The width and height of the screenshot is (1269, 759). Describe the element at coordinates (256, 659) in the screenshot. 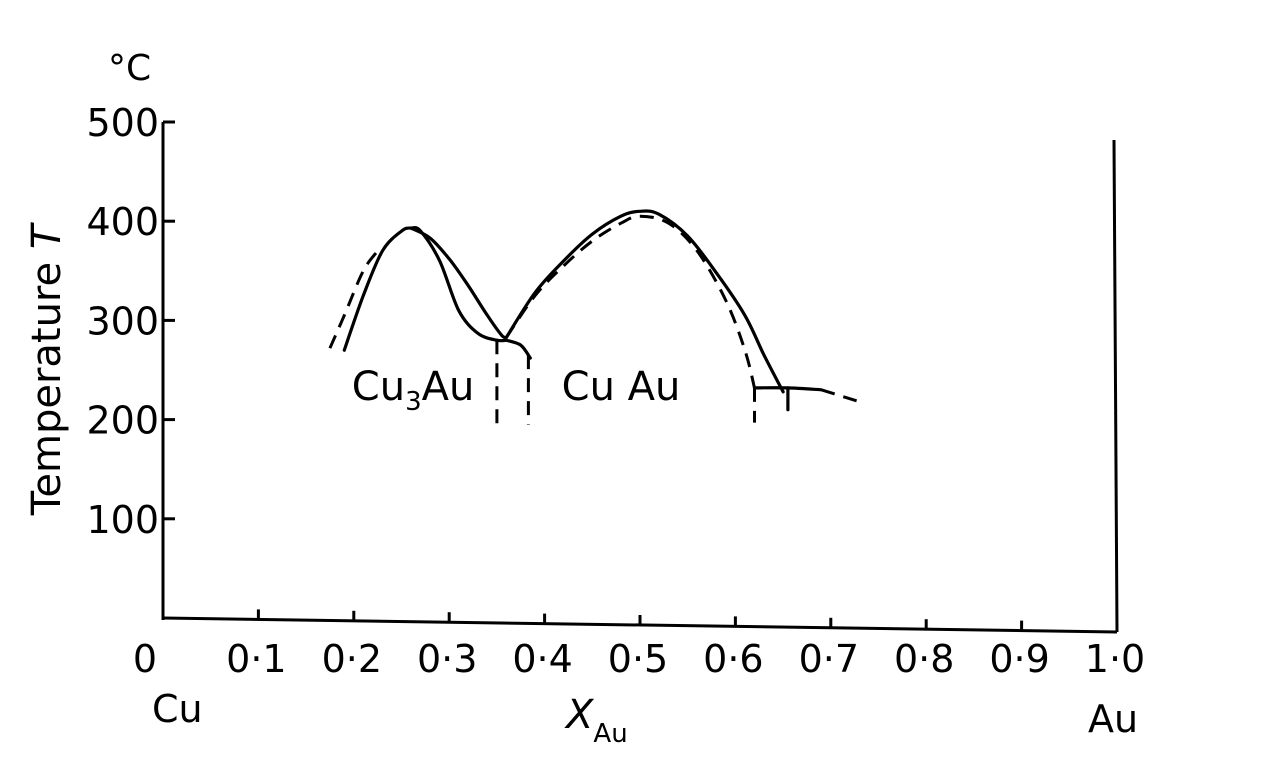

I see `x-tick-label-1: 0·1` at that location.